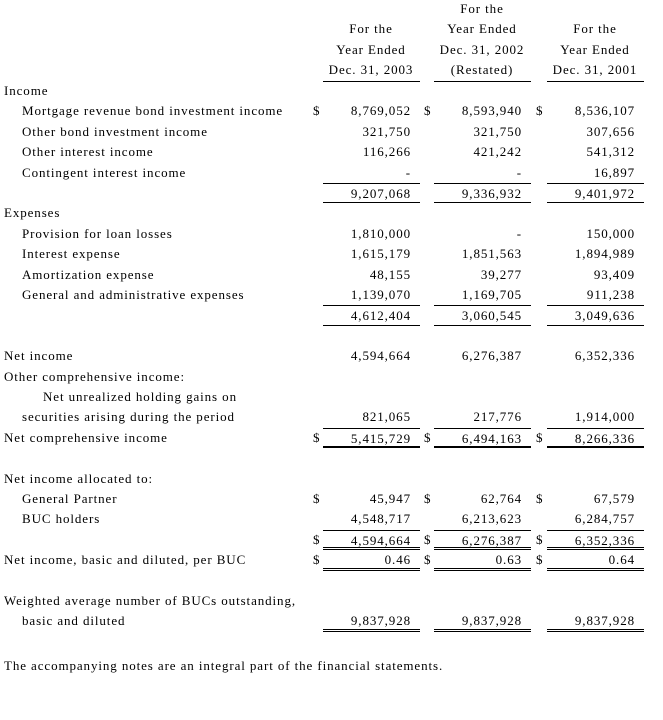 This screenshot has height=720, width=663. I want to click on value-cell: 0.64, so click(595, 560).